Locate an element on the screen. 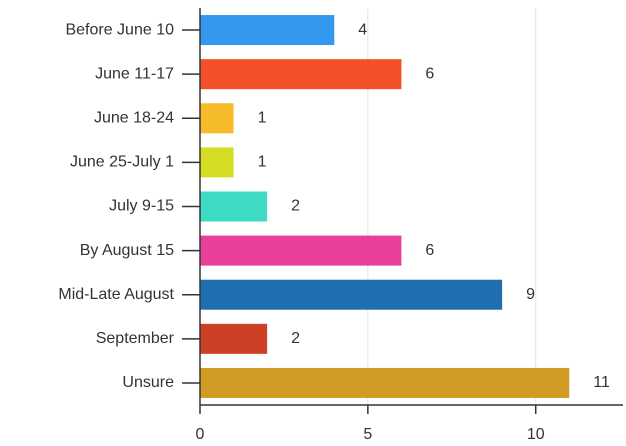  data-label: 11 is located at coordinates (601, 382).